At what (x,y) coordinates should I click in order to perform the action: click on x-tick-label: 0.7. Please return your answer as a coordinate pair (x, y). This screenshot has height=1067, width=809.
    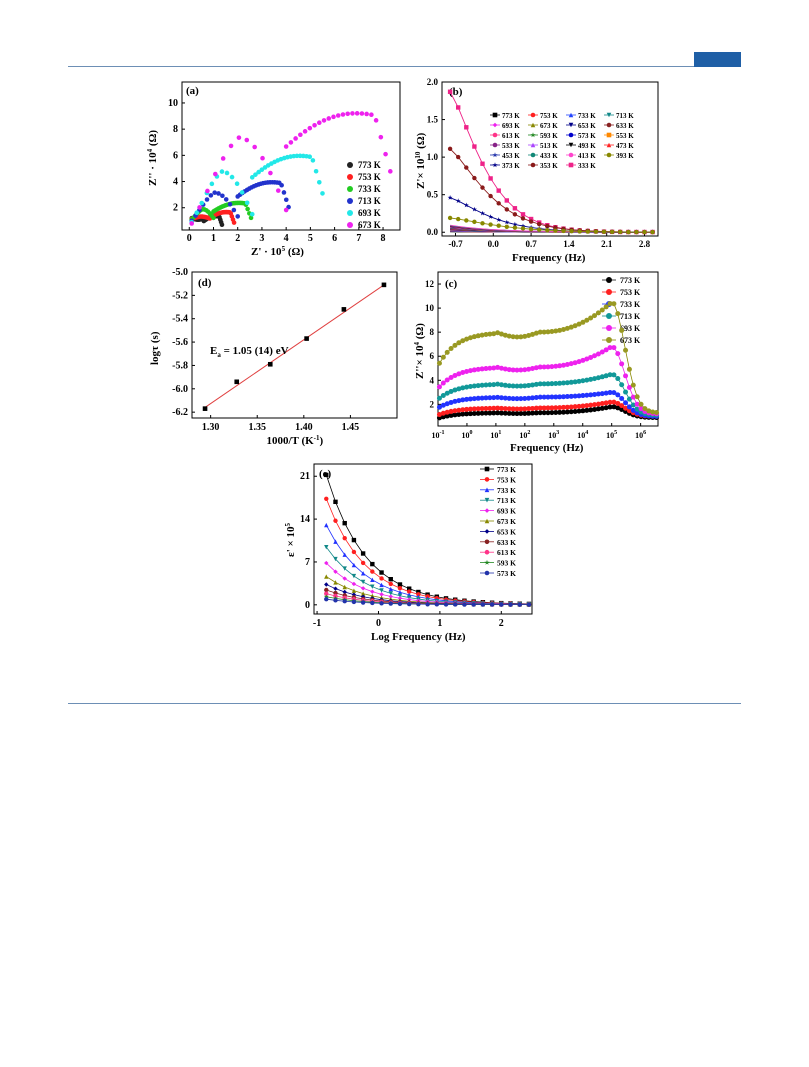
    Looking at the image, I should click on (531, 244).